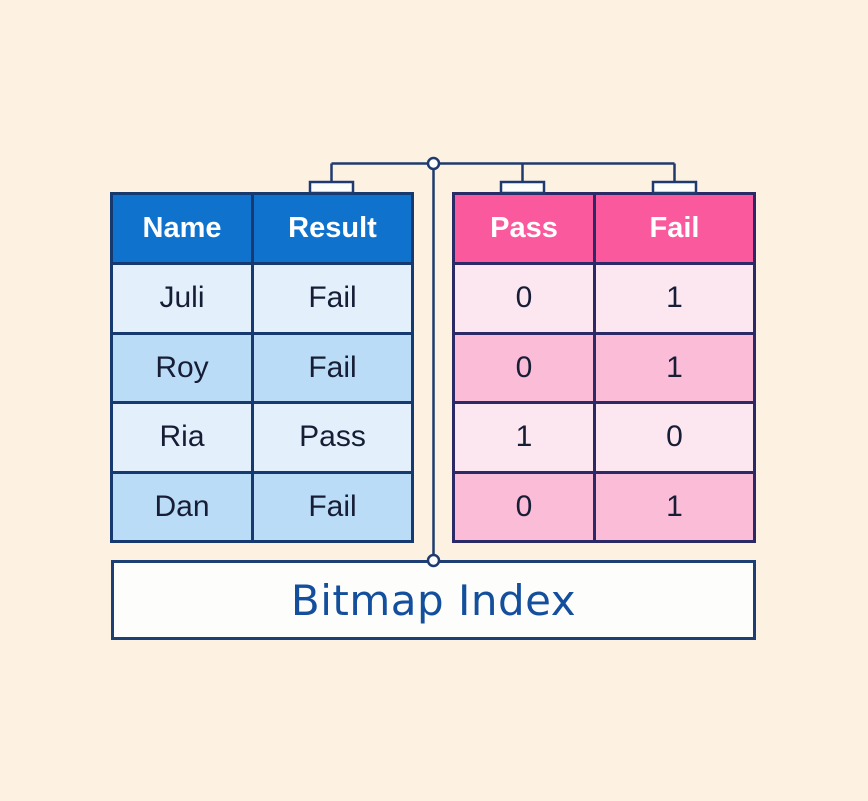 The width and height of the screenshot is (868, 801). What do you see at coordinates (182, 297) in the screenshot?
I see `table-cell: Juli` at bounding box center [182, 297].